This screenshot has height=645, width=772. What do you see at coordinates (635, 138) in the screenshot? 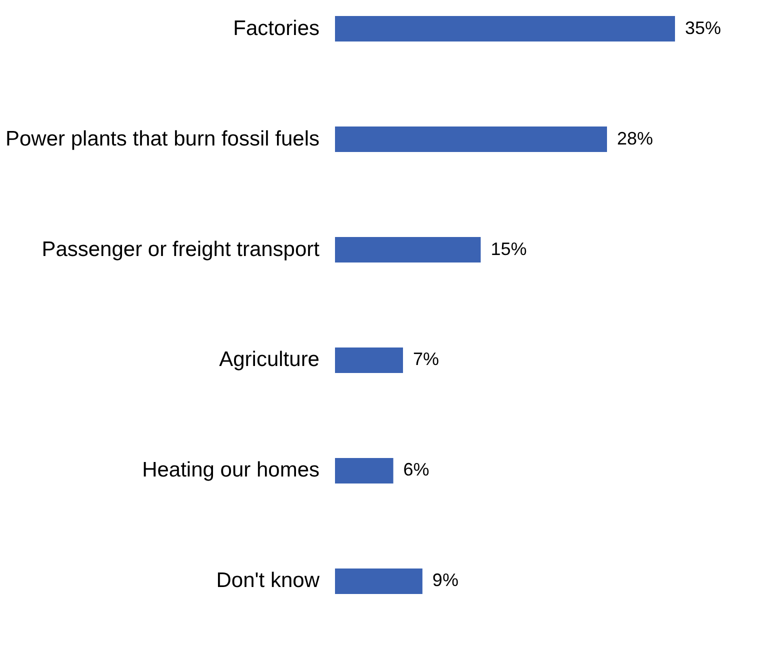
I see `data-label: 28%` at bounding box center [635, 138].